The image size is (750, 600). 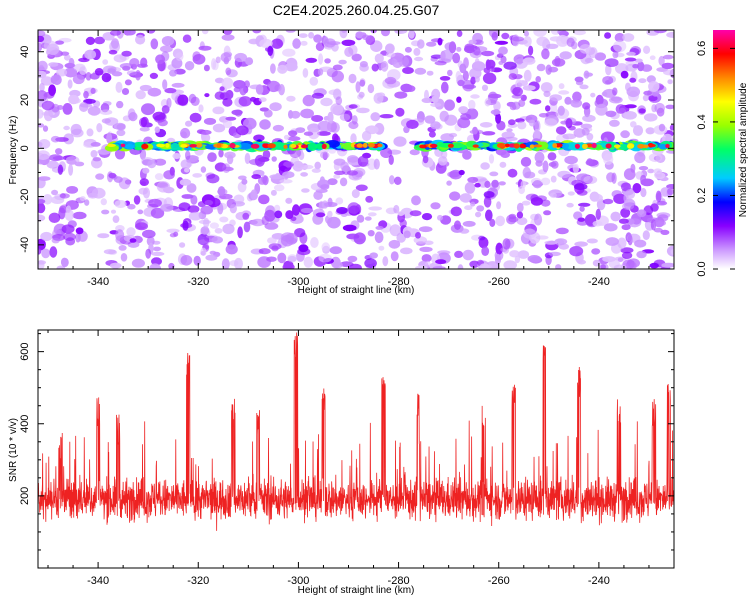 What do you see at coordinates (715, 159) in the screenshot?
I see `colorbar-ticks: 0.0 0.2 0.4 0.6` at bounding box center [715, 159].